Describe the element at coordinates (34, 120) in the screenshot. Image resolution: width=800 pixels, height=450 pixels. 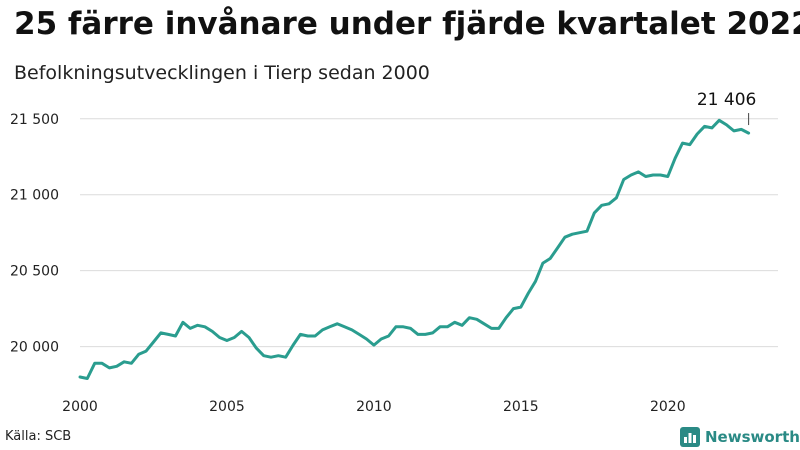
I see `y-tick-label: 21 500` at that location.